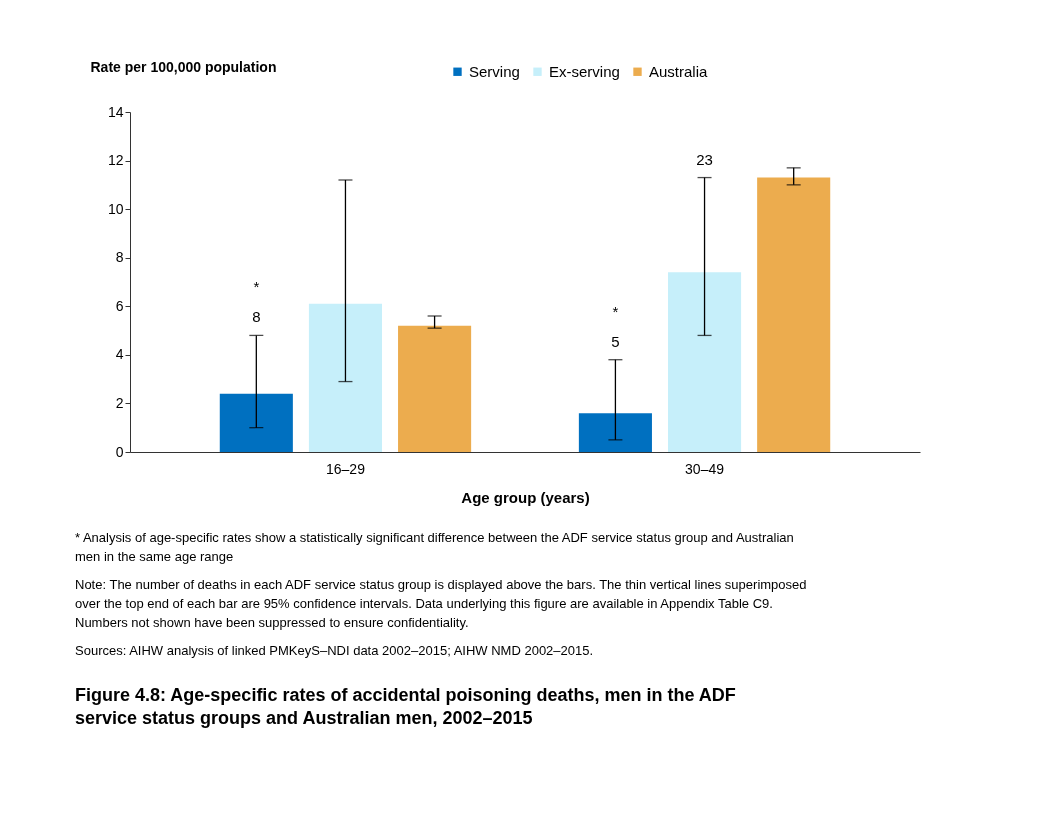  I want to click on legend-label: Serving, so click(494, 71).